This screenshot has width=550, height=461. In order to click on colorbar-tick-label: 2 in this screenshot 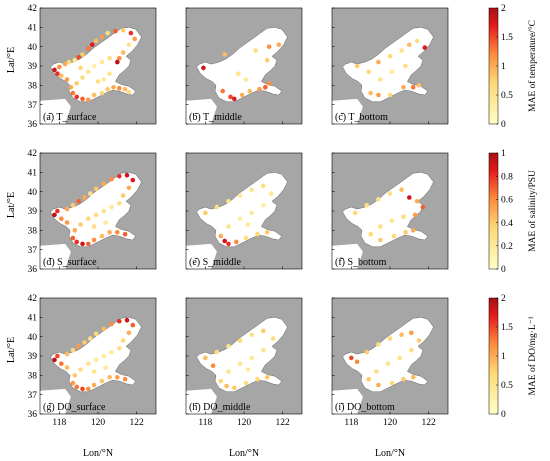, I will do `click(503, 9)`.